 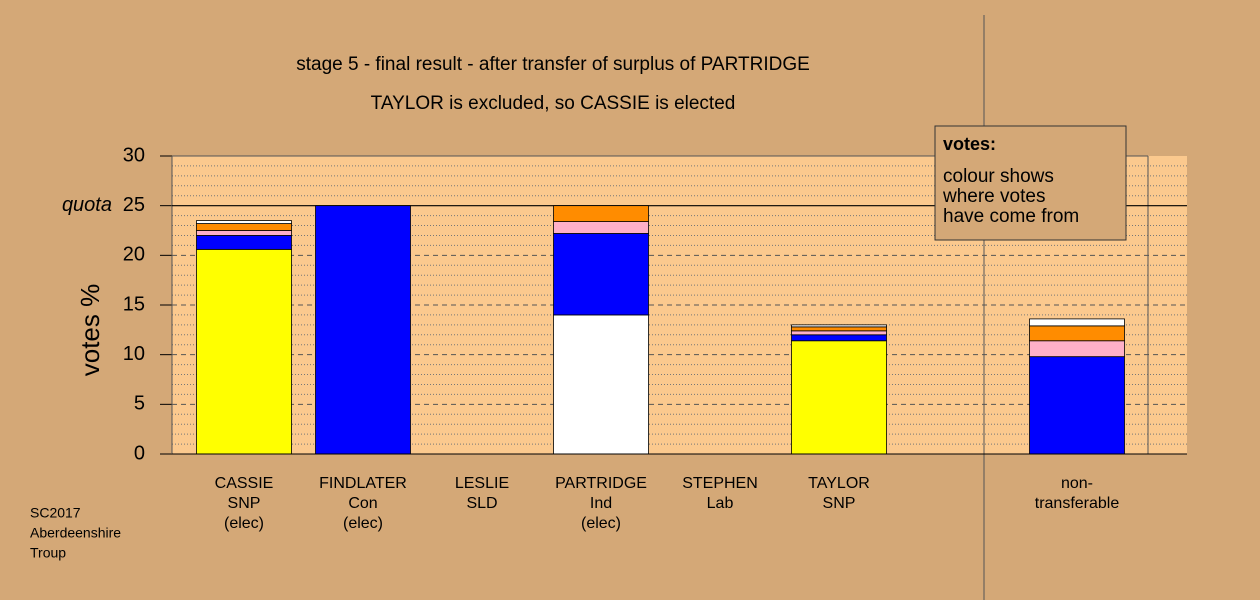 I want to click on x-tick-label: Ind, so click(x=601, y=503).